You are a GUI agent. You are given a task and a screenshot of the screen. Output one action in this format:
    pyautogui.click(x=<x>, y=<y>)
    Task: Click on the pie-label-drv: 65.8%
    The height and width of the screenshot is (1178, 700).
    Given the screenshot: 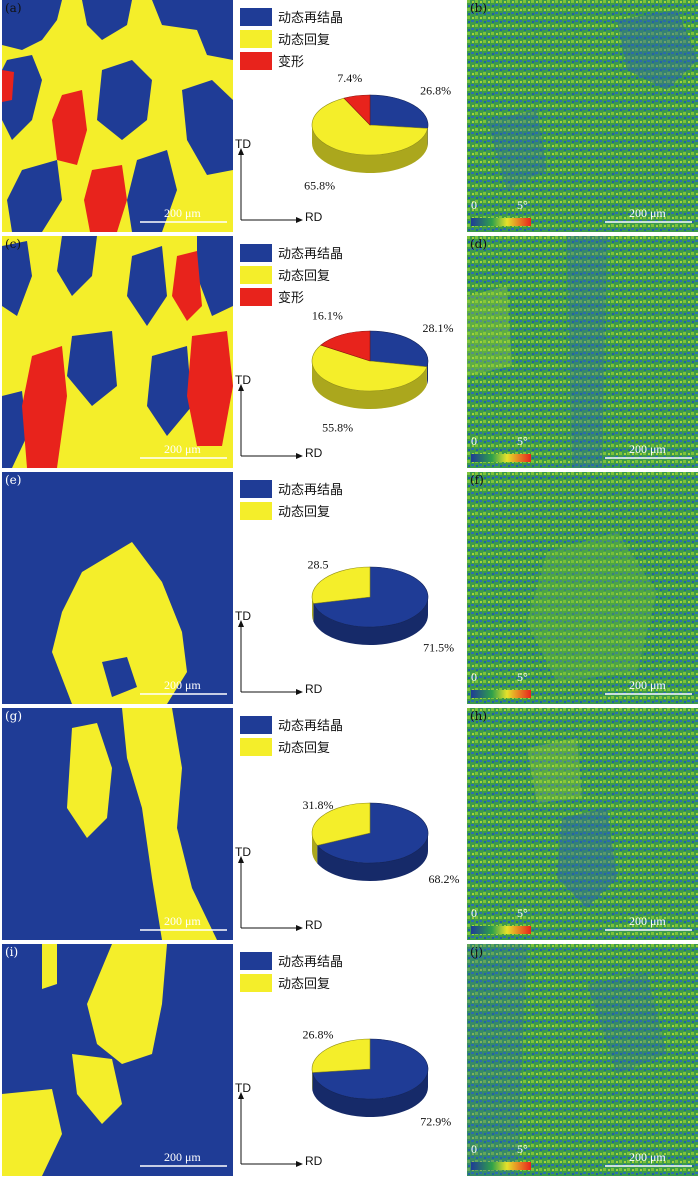 What is the action you would take?
    pyautogui.click(x=319, y=186)
    